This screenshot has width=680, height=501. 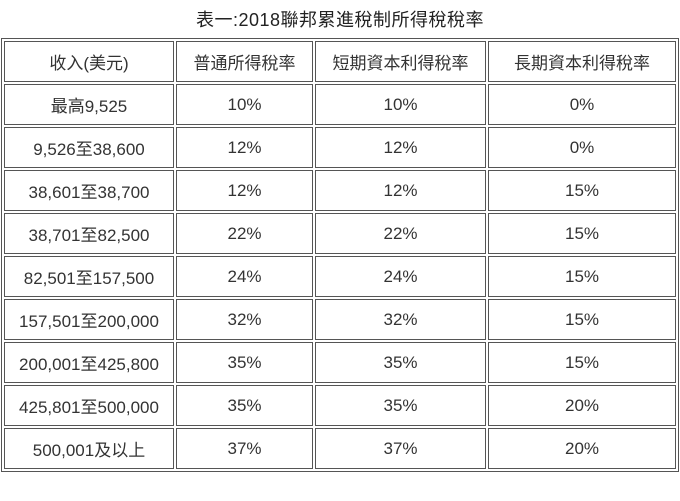 I want to click on column-header-ordinary-income-tax-rate: 普通所得稅率, so click(x=244, y=61).